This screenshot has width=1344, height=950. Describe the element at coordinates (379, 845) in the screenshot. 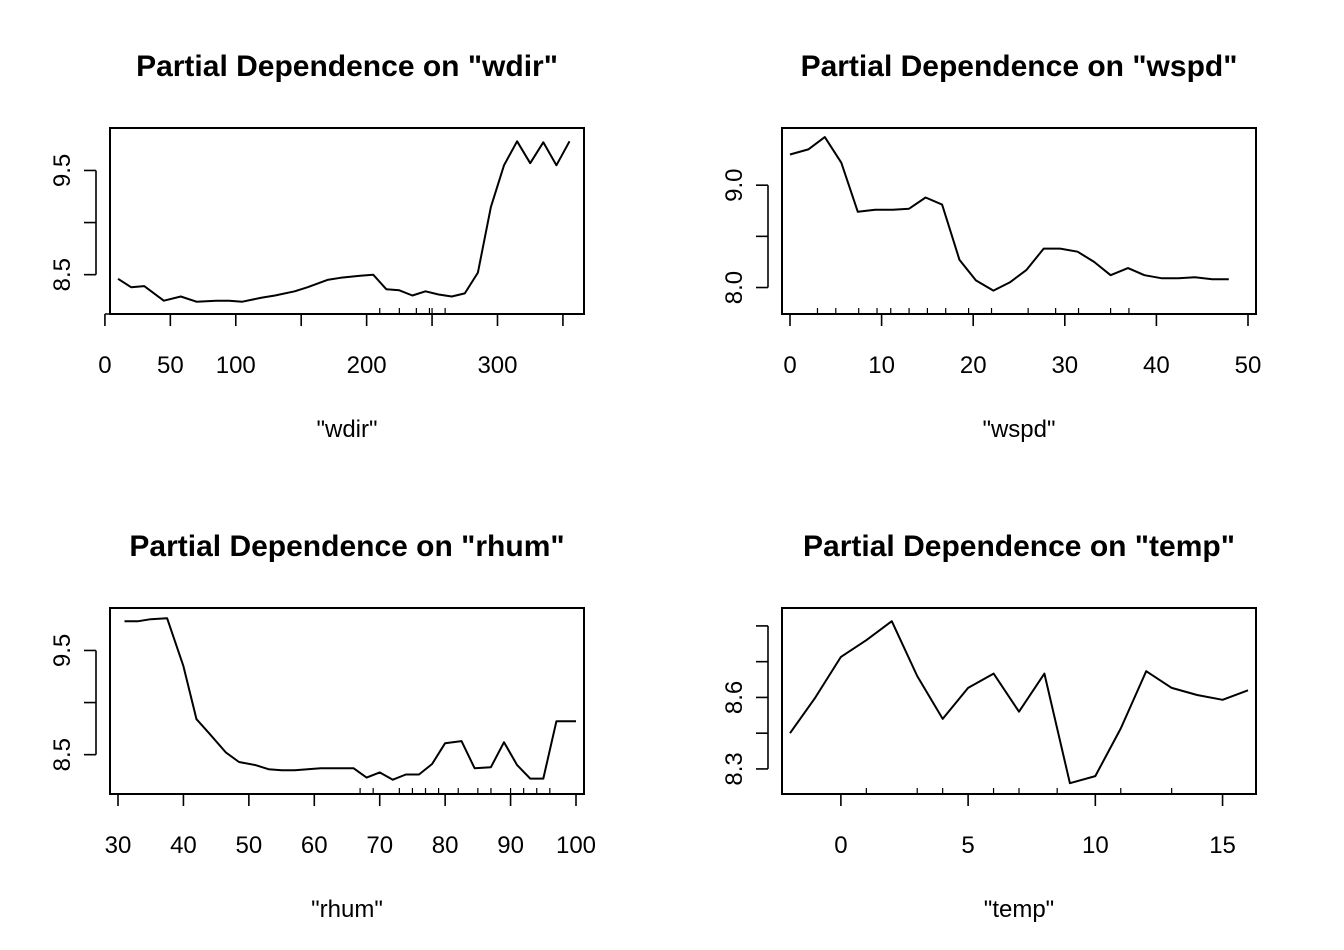

I see `x-tick-label: 70` at that location.